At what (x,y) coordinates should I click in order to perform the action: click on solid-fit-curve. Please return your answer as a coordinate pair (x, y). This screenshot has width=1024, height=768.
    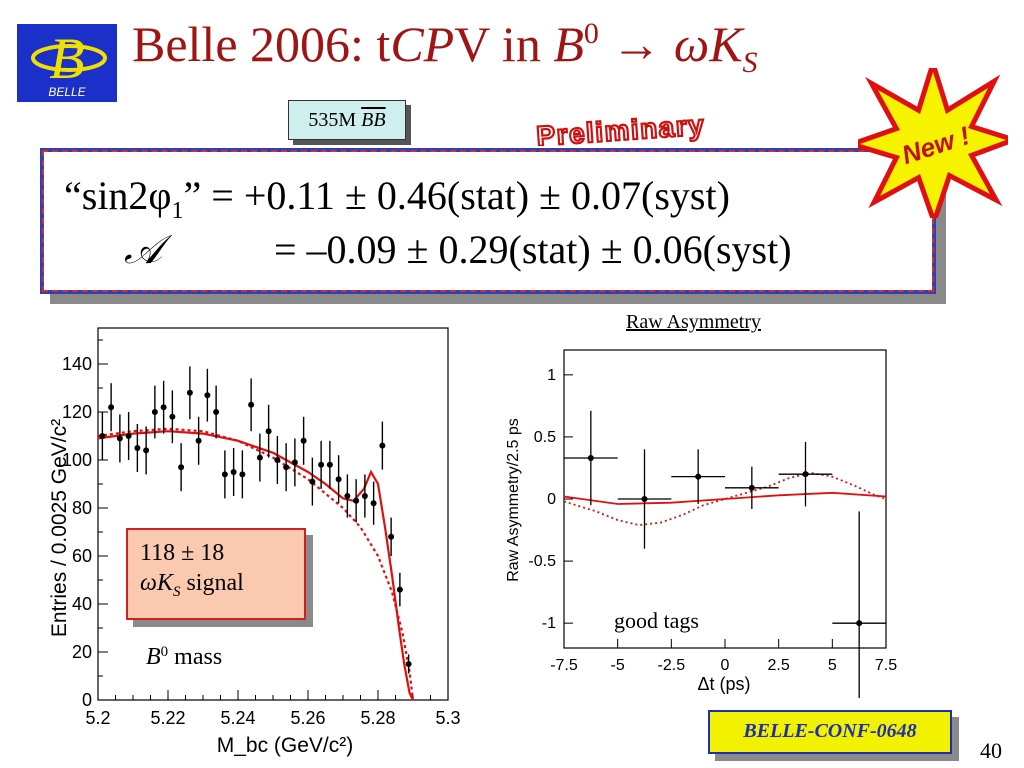
    Looking at the image, I should click on (725, 498).